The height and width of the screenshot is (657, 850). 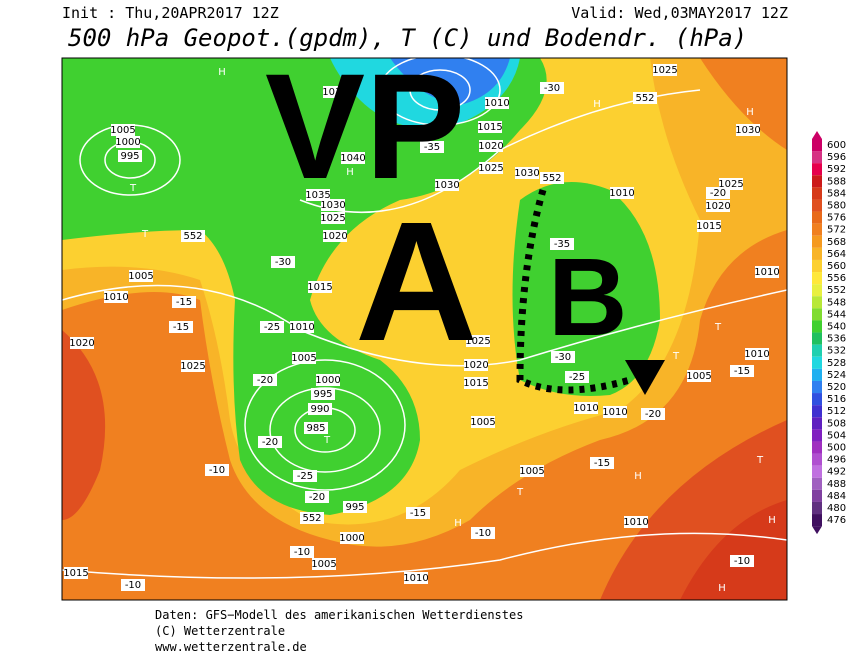 What do you see at coordinates (836, 145) in the screenshot?
I see `colorbar-label: 600` at bounding box center [836, 145].